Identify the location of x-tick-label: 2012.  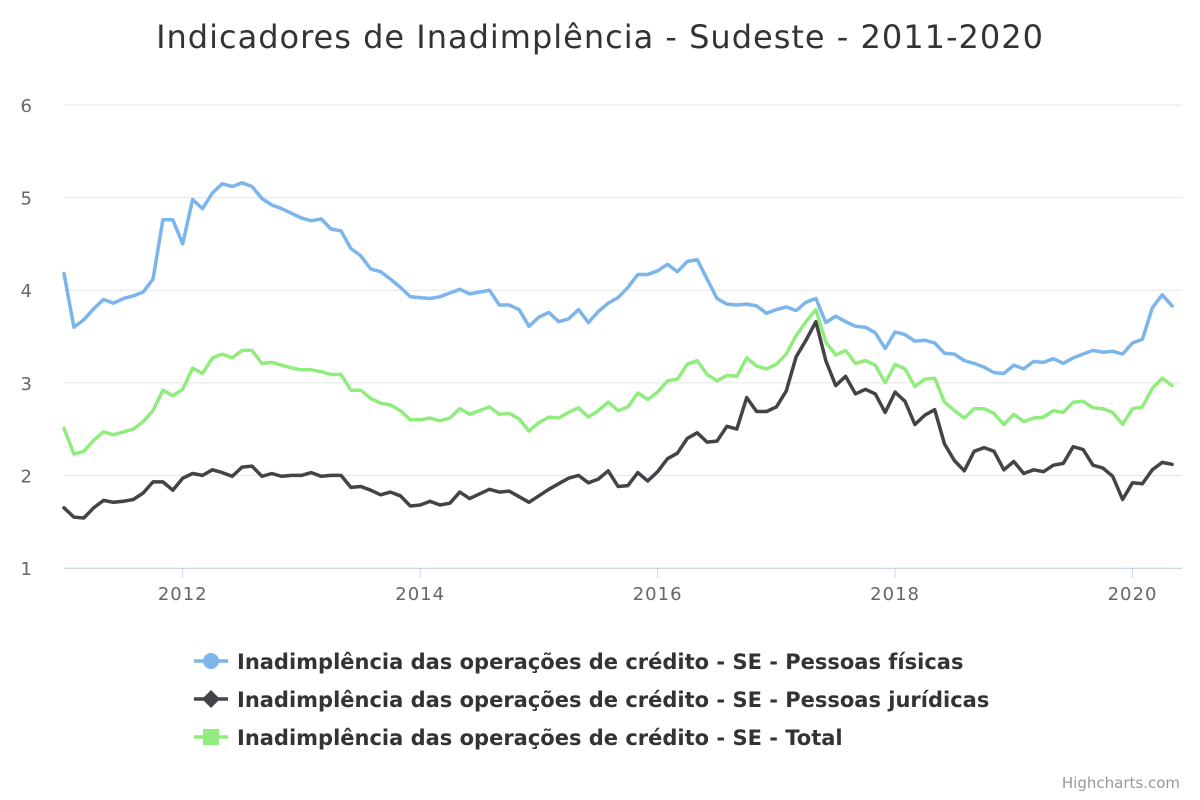
(183, 594).